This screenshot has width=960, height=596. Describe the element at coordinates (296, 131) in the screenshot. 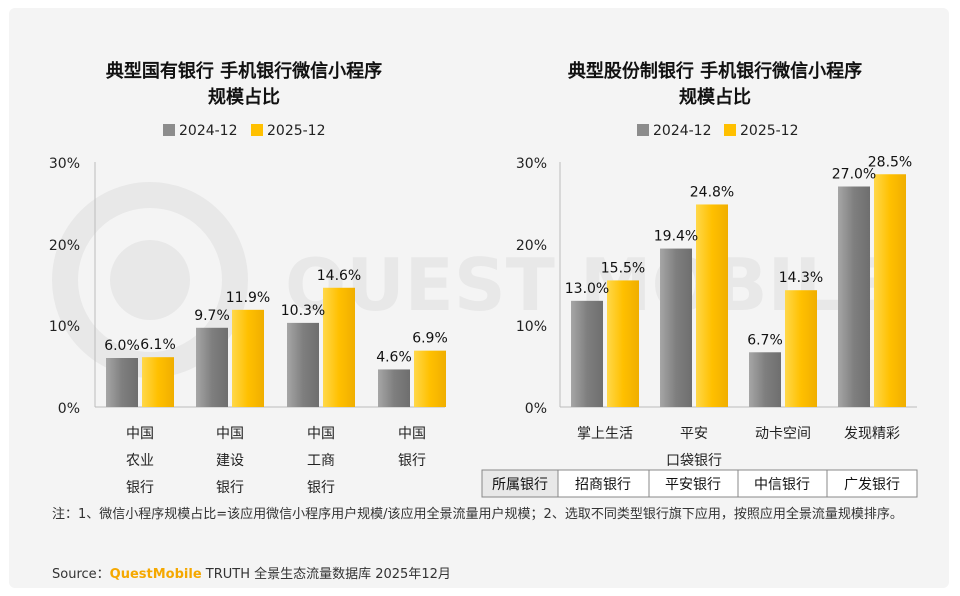

I see `legend-left-label-2025: 2025-12` at that location.